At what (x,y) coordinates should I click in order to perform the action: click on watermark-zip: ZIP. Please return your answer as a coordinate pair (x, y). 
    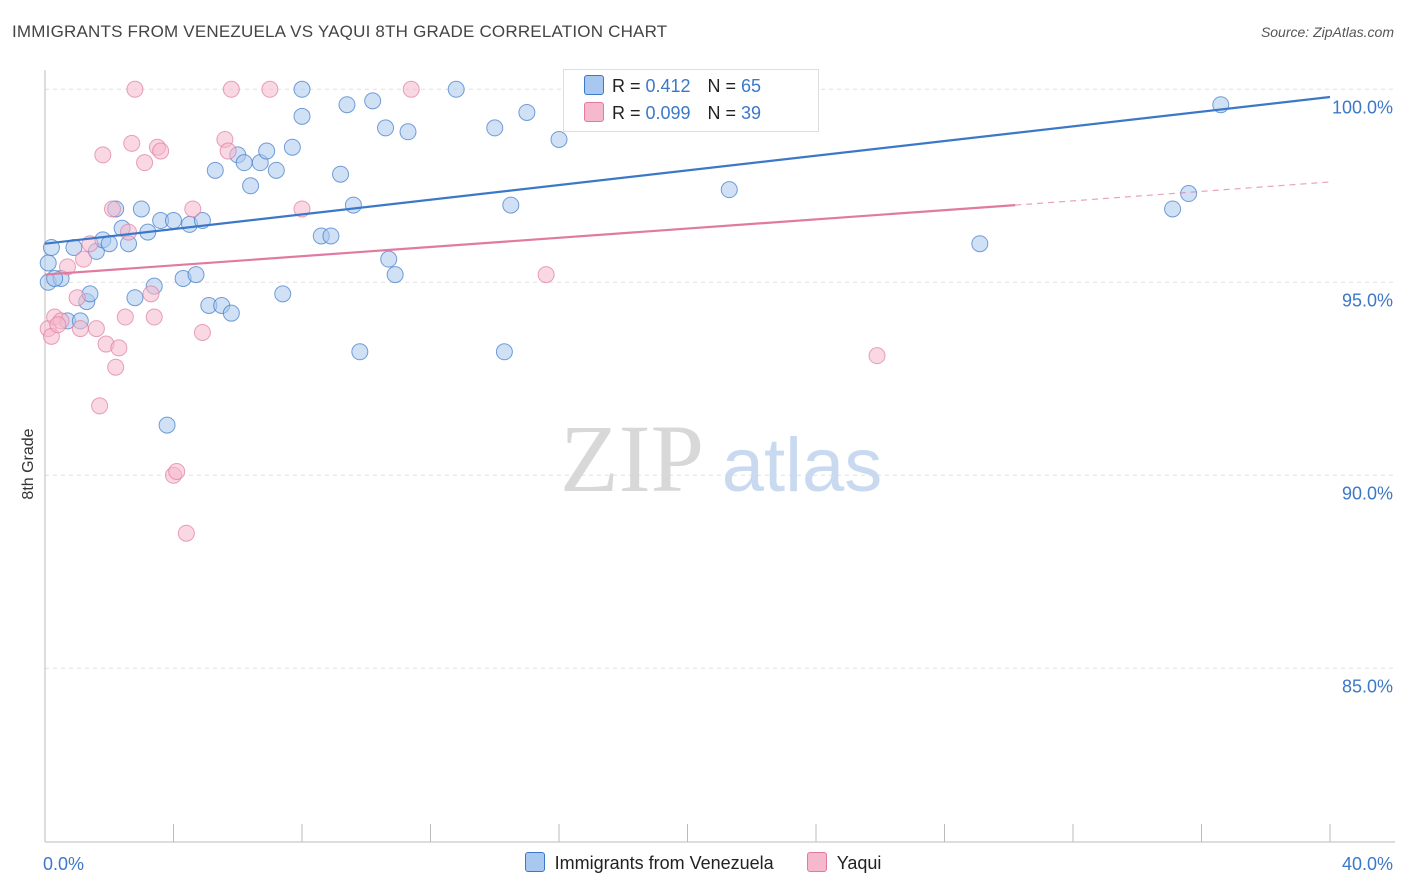
    Looking at the image, I should click on (632, 458).